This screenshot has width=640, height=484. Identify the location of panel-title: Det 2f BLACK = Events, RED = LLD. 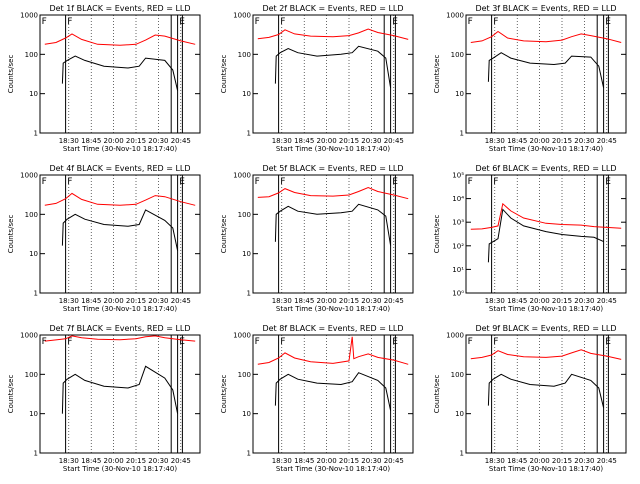
(332, 8).